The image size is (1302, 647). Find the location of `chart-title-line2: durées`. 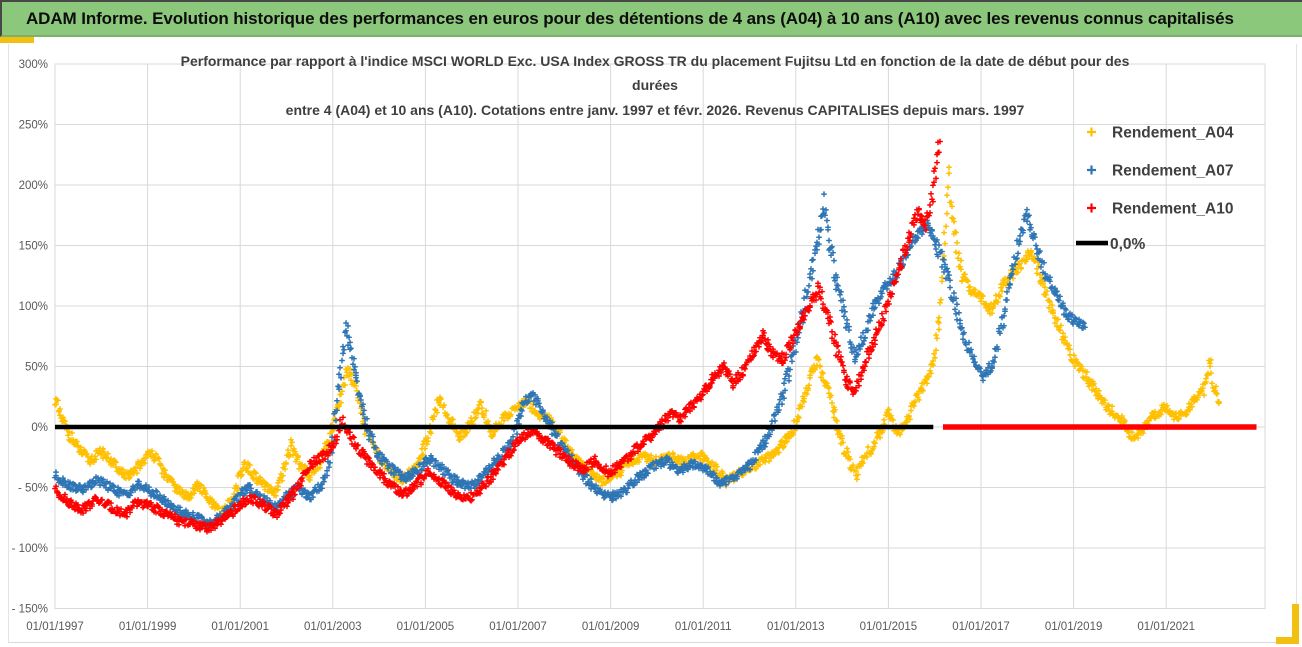

chart-title-line2: durées is located at coordinates (655, 85).